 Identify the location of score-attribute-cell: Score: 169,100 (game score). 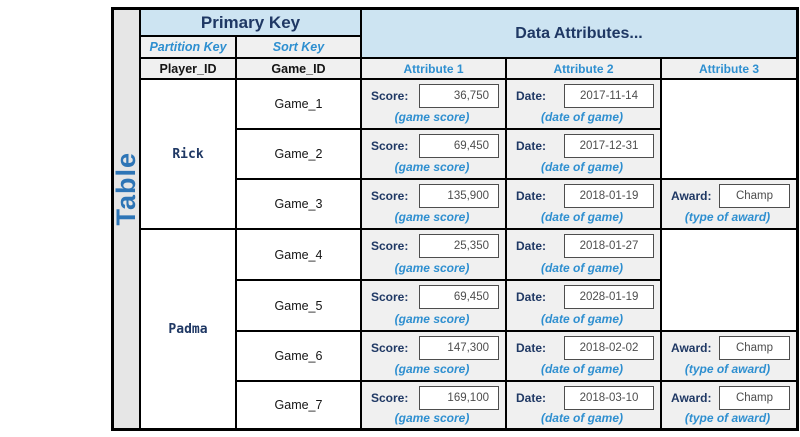
(433, 405).